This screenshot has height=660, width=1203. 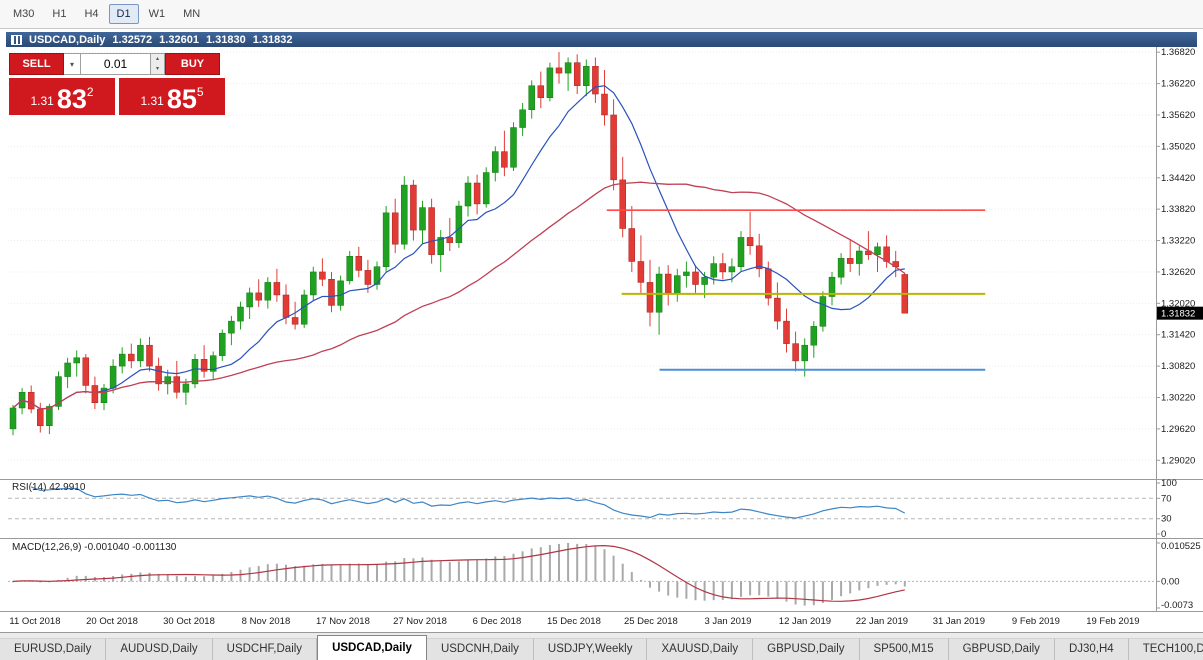 I want to click on timeframe-button-mn: MN, so click(x=192, y=14).